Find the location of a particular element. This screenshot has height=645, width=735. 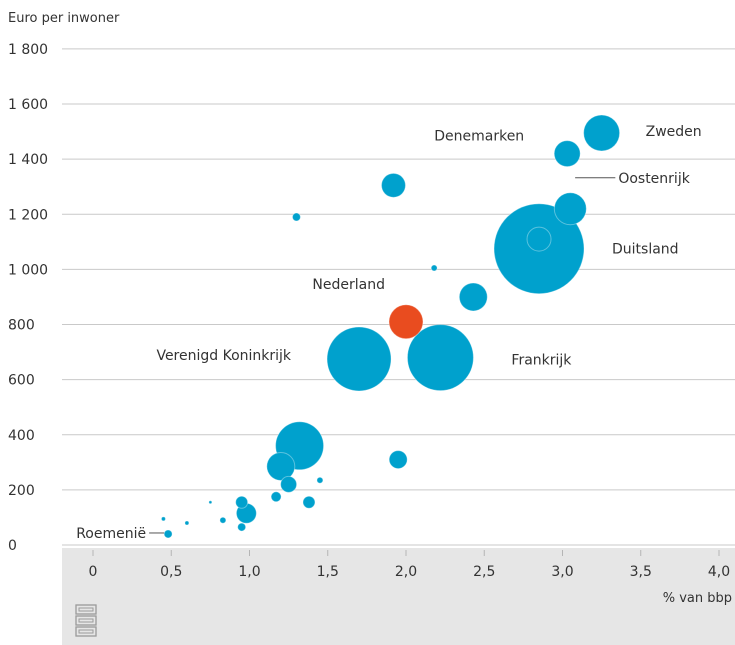

x-axis-band is located at coordinates (398, 596).